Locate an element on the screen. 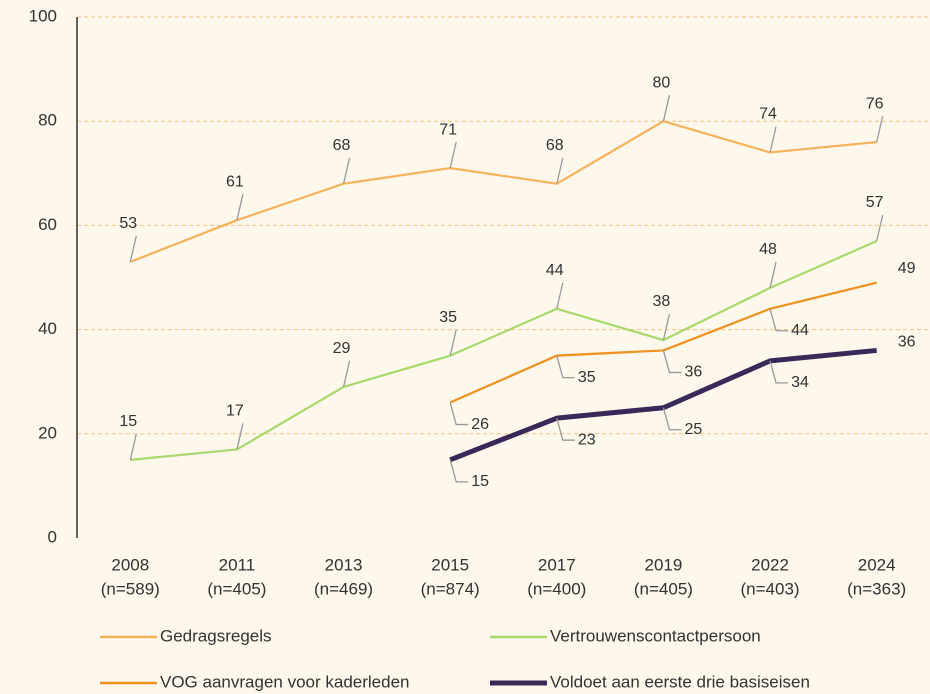 This screenshot has width=930, height=694. data-label: 25 is located at coordinates (694, 429).